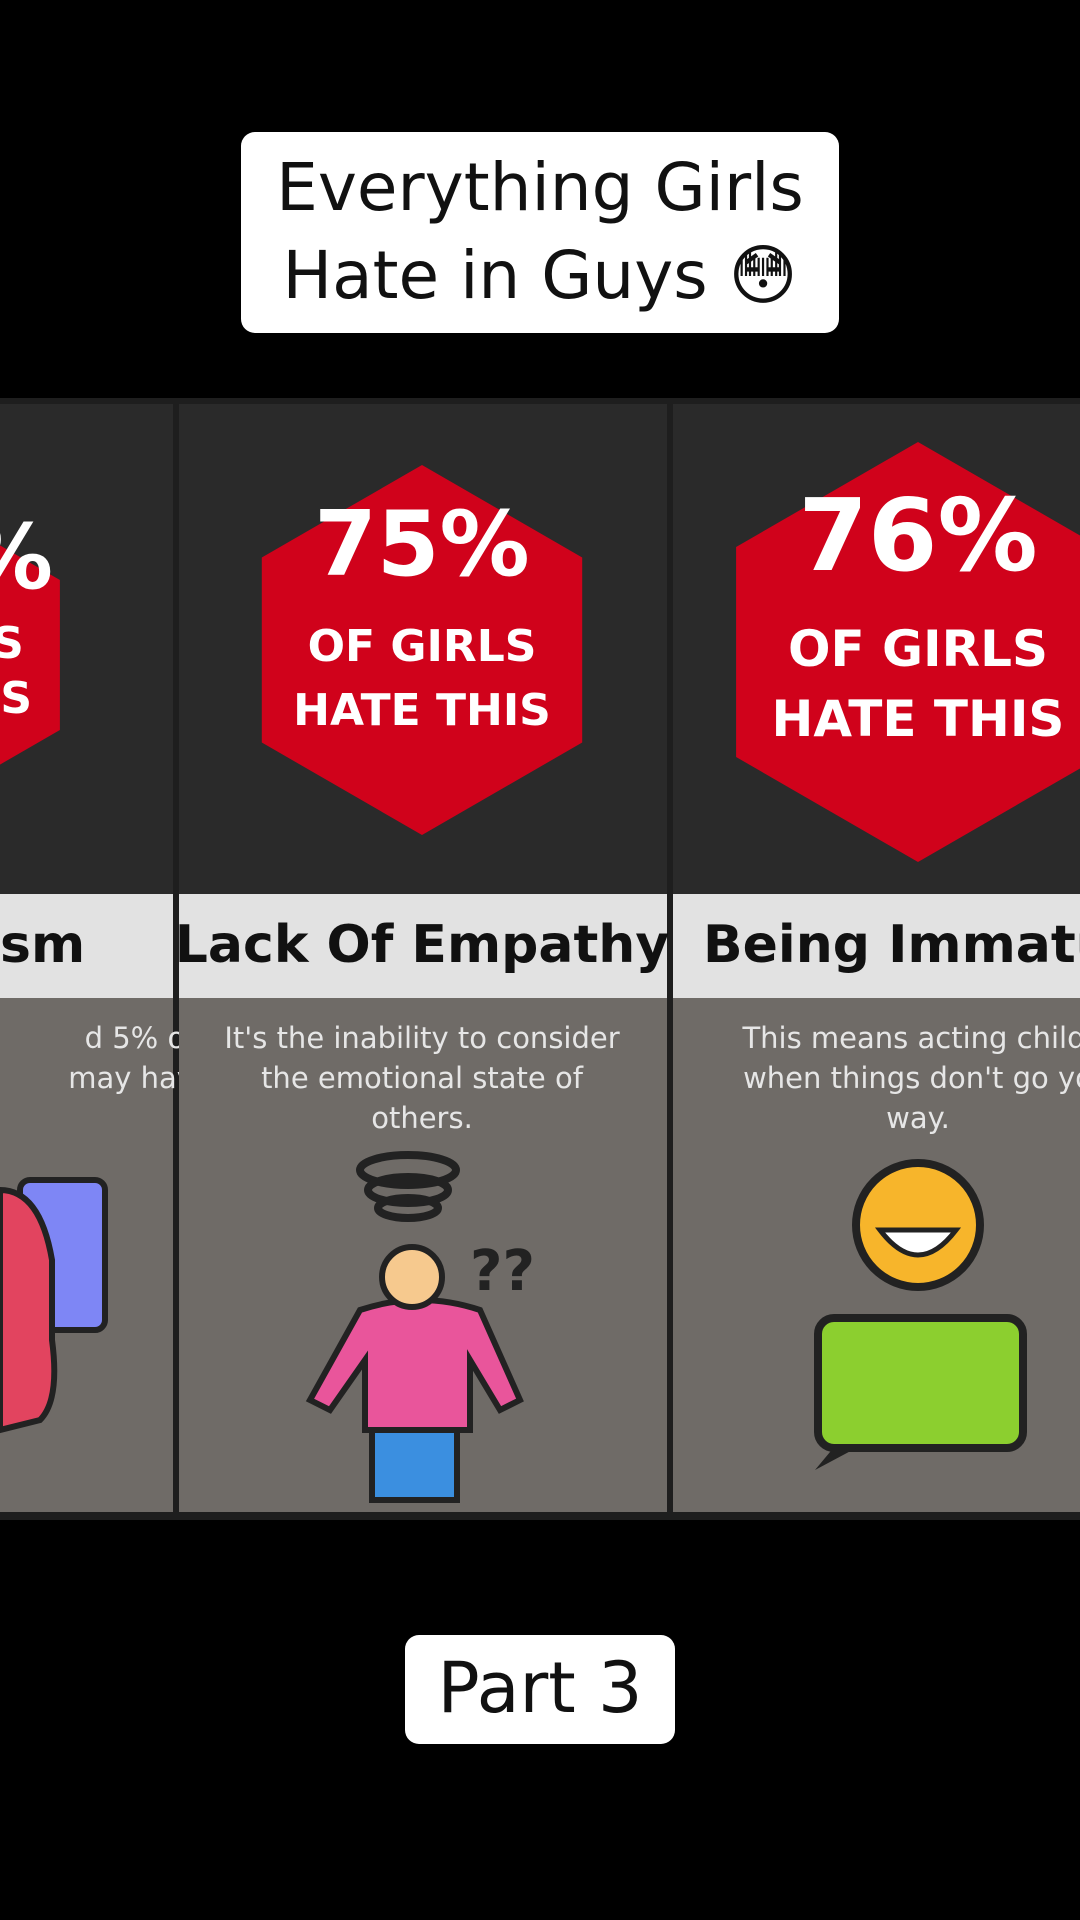 This screenshot has height=1920, width=1080. I want to click on icon-partial, so click(54, 1305).